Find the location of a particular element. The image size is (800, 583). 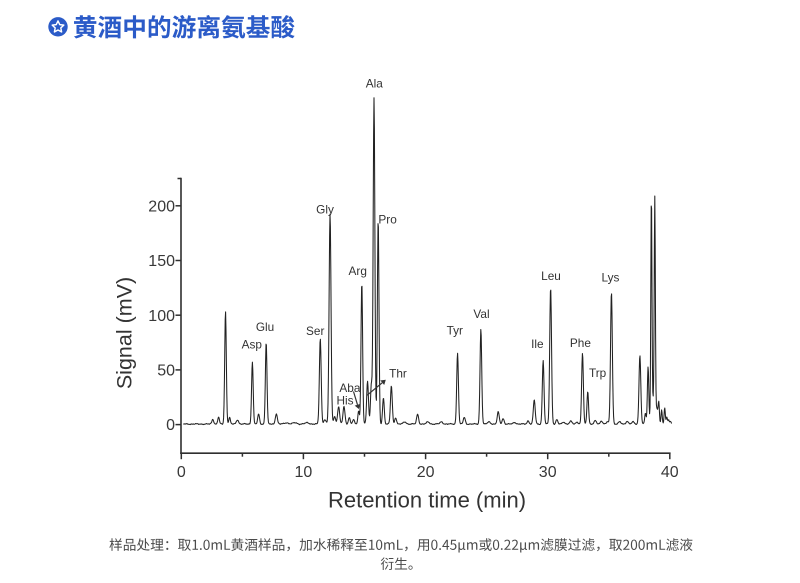

svg-text: Tyr is located at coordinates (455, 330).